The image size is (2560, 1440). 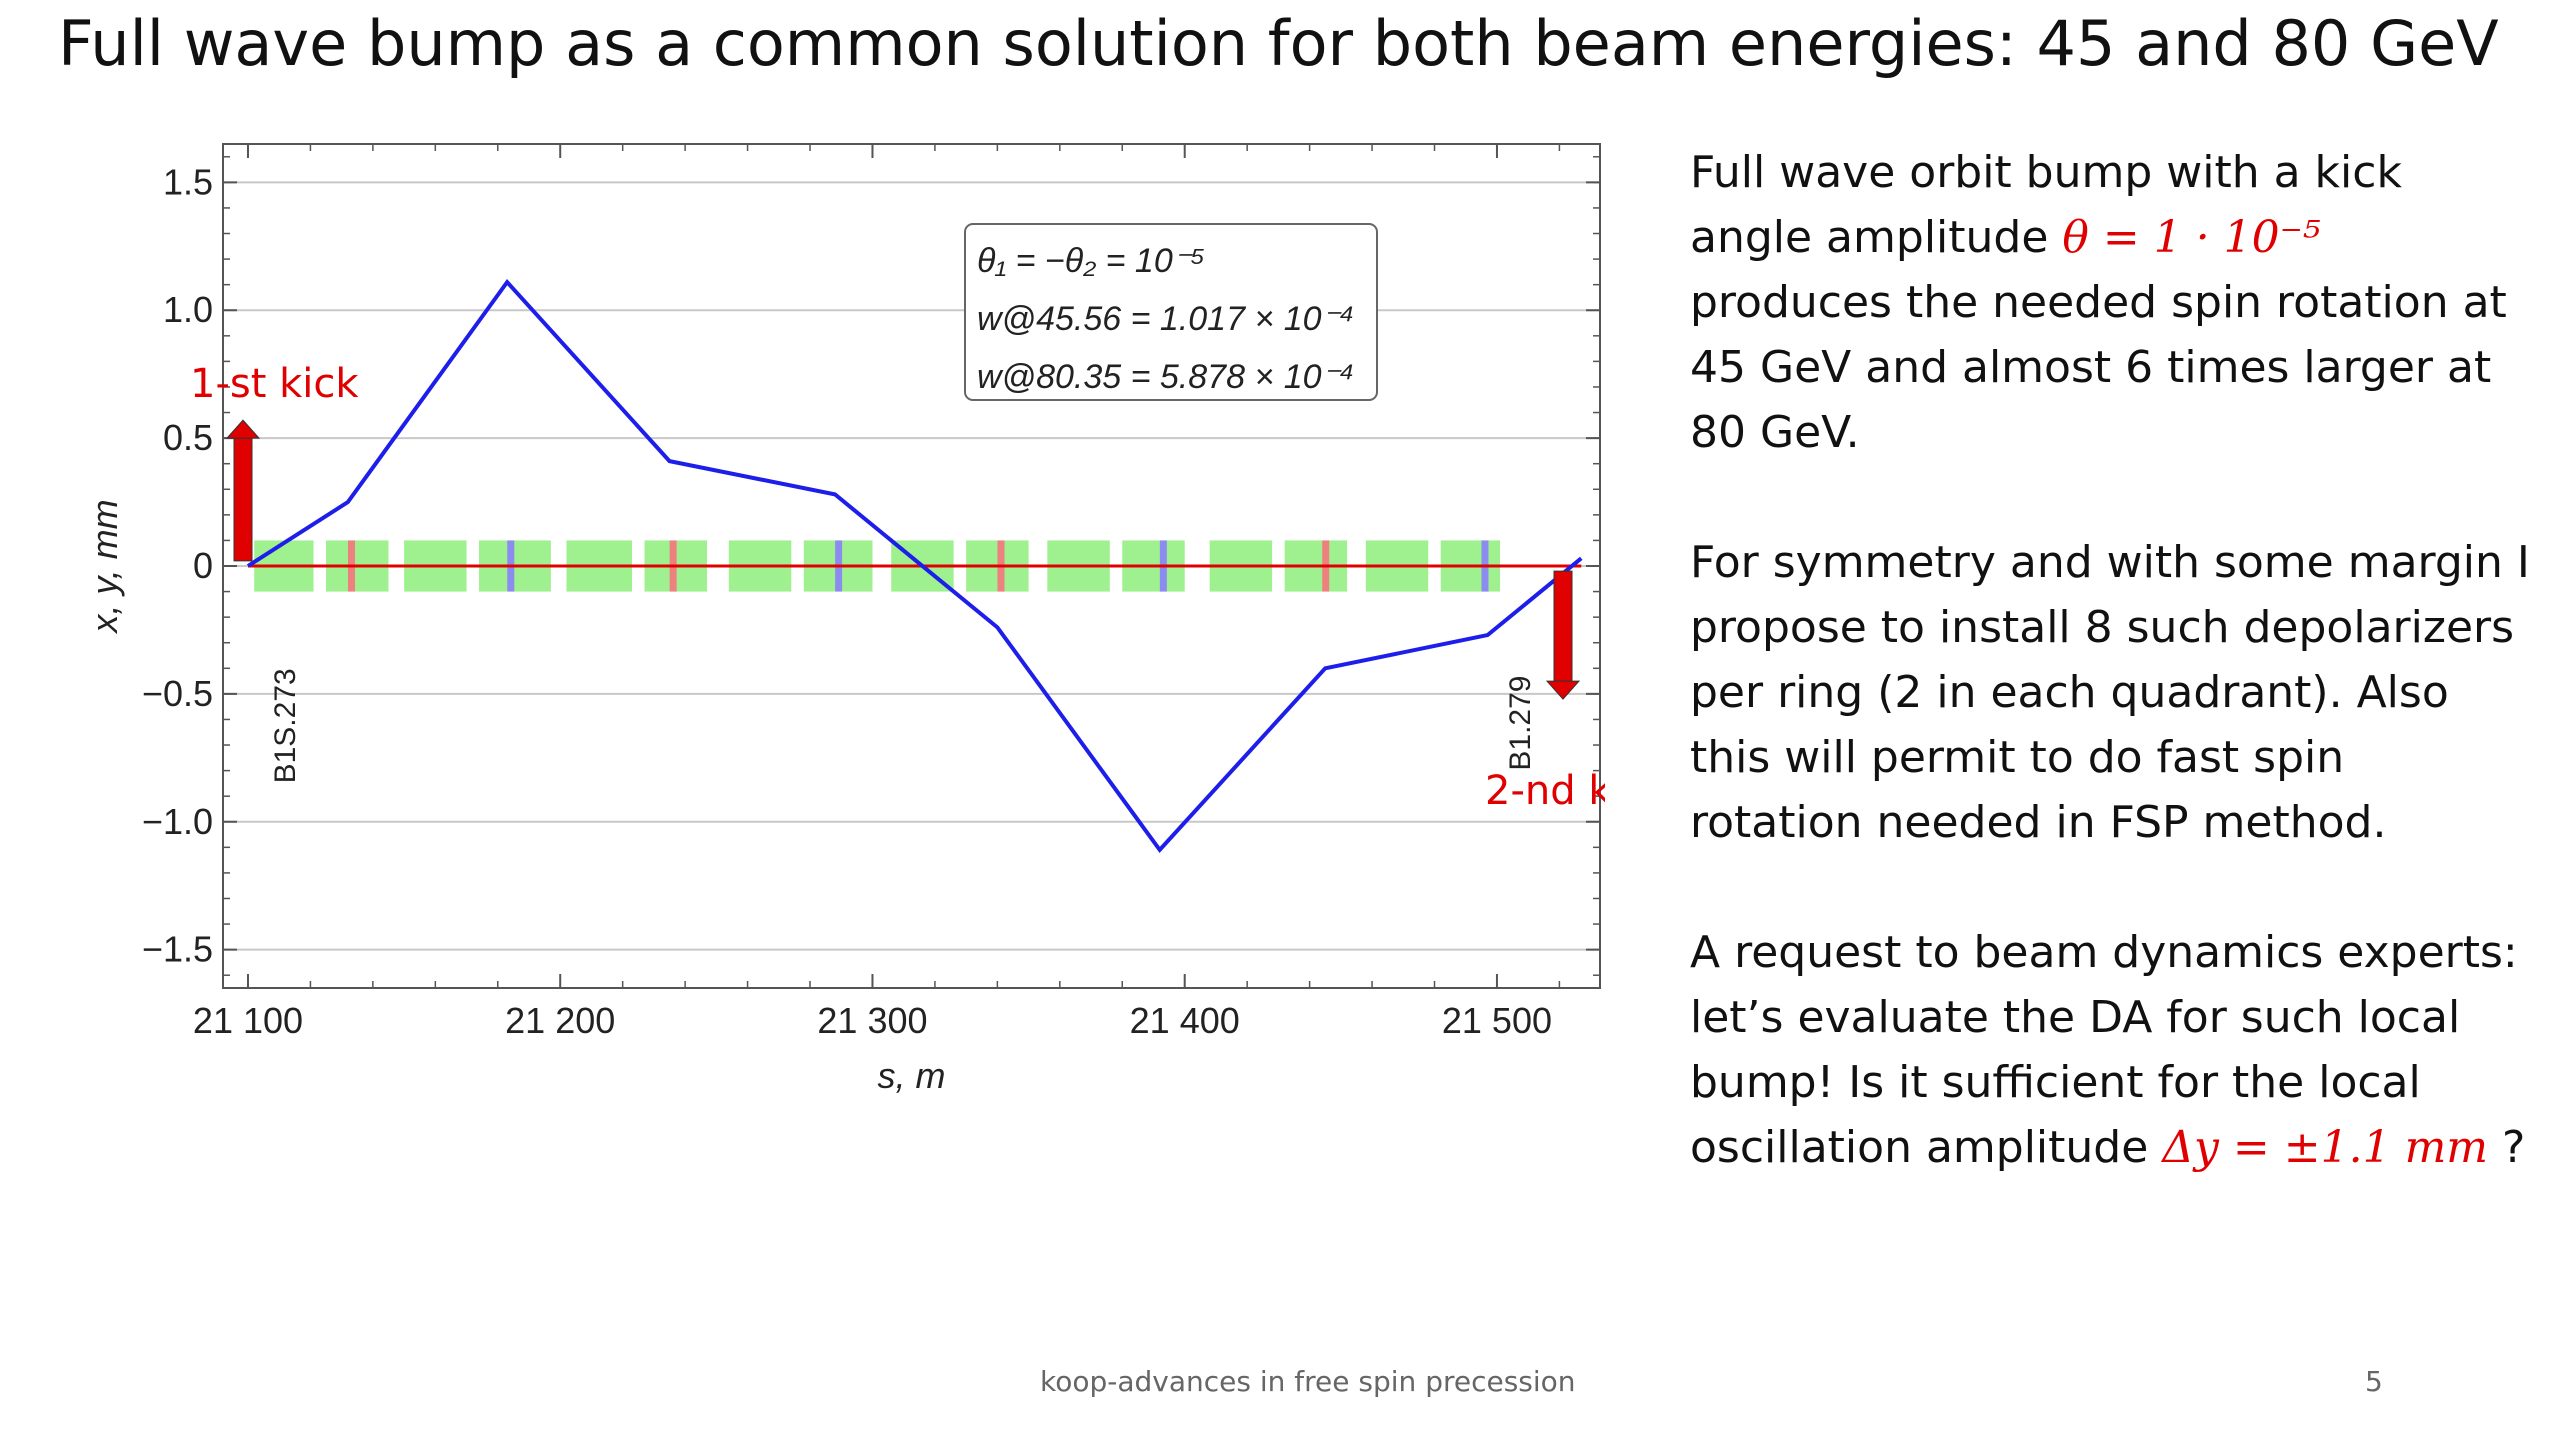 What do you see at coordinates (1185, 1020) in the screenshot?
I see `x-tick-label: 21 400` at bounding box center [1185, 1020].